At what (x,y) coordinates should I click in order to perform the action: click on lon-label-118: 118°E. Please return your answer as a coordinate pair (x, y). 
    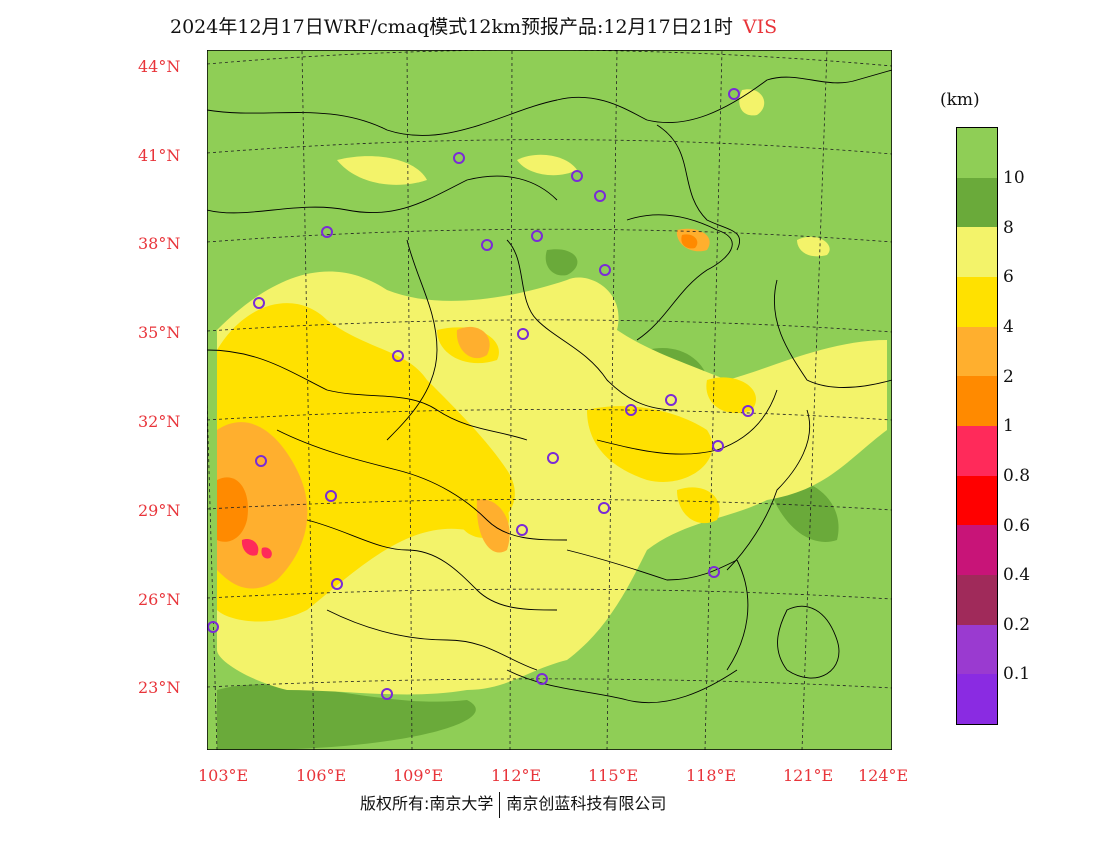
    Looking at the image, I should click on (711, 775).